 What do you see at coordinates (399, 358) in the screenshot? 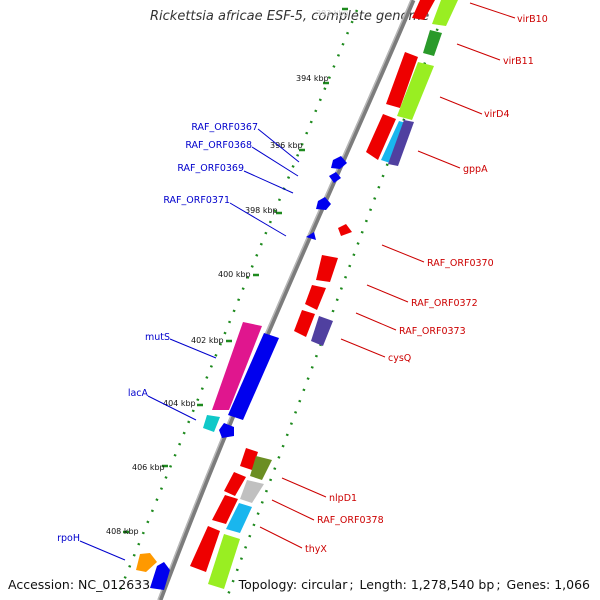
I see `label-cysq: cysQ` at bounding box center [399, 358].